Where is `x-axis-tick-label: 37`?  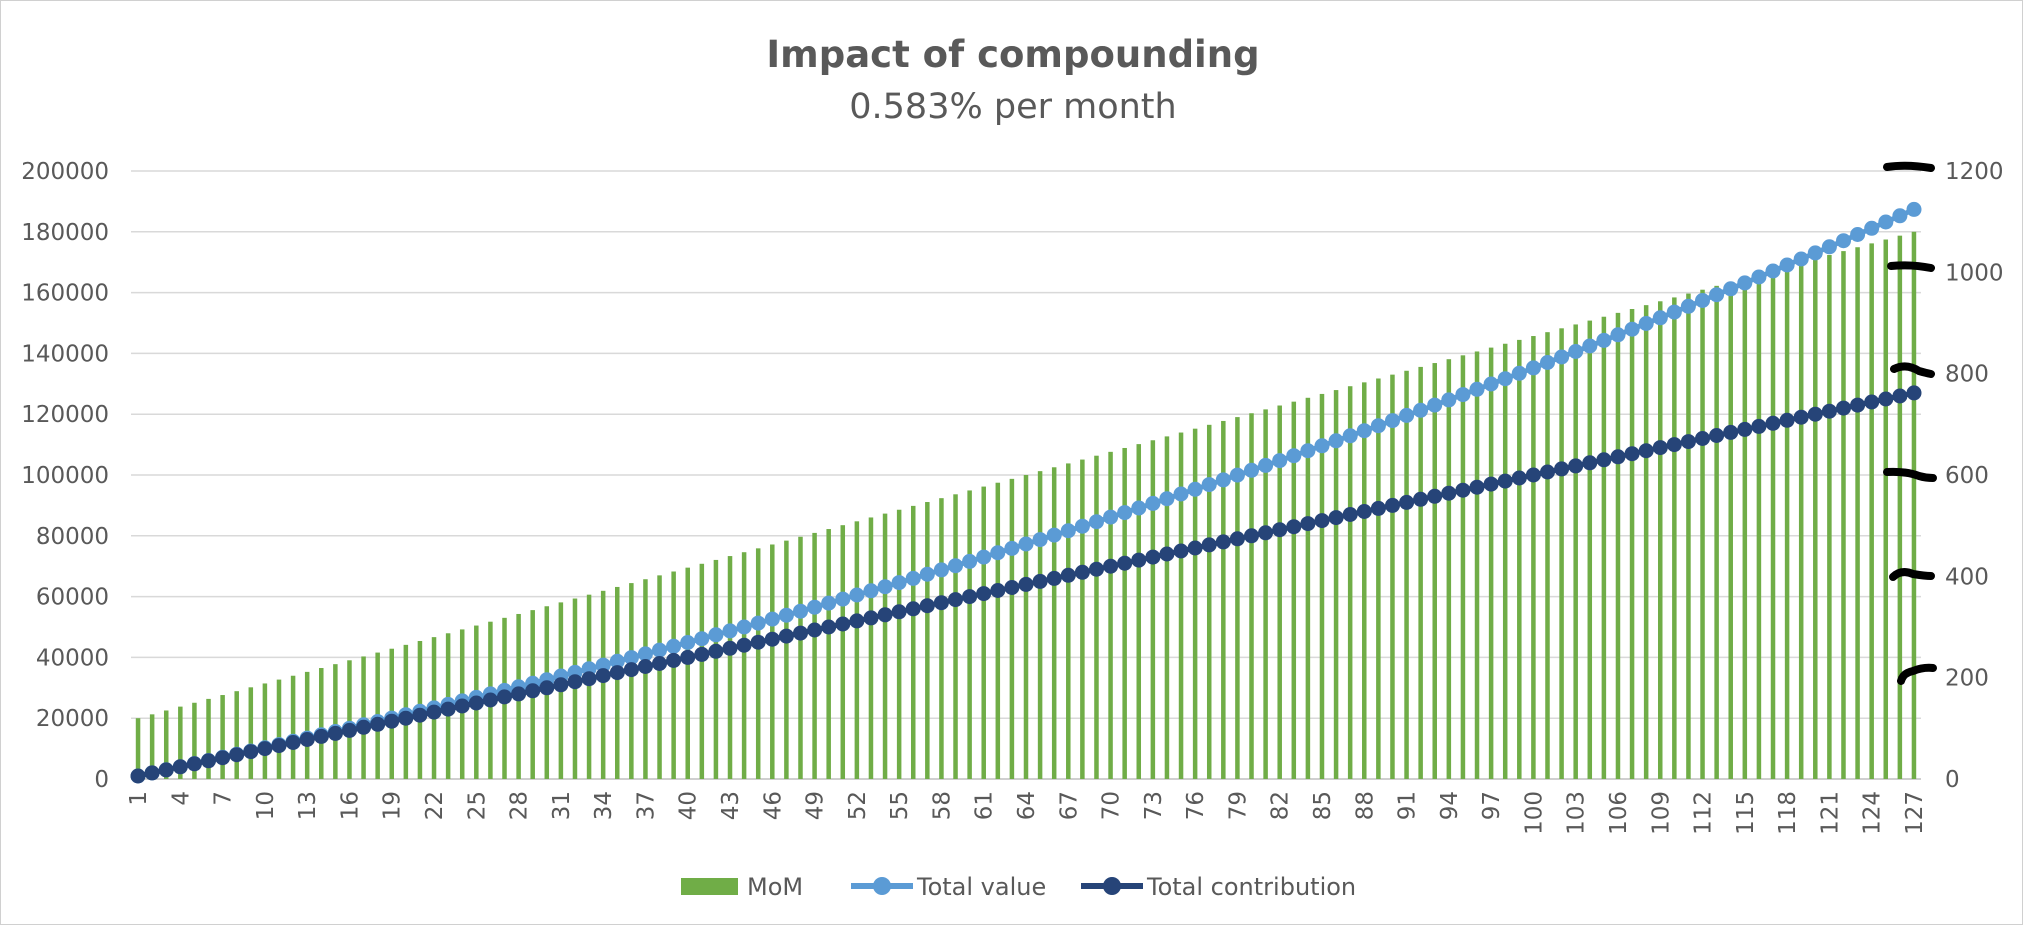 x-axis-tick-label: 37 is located at coordinates (646, 805).